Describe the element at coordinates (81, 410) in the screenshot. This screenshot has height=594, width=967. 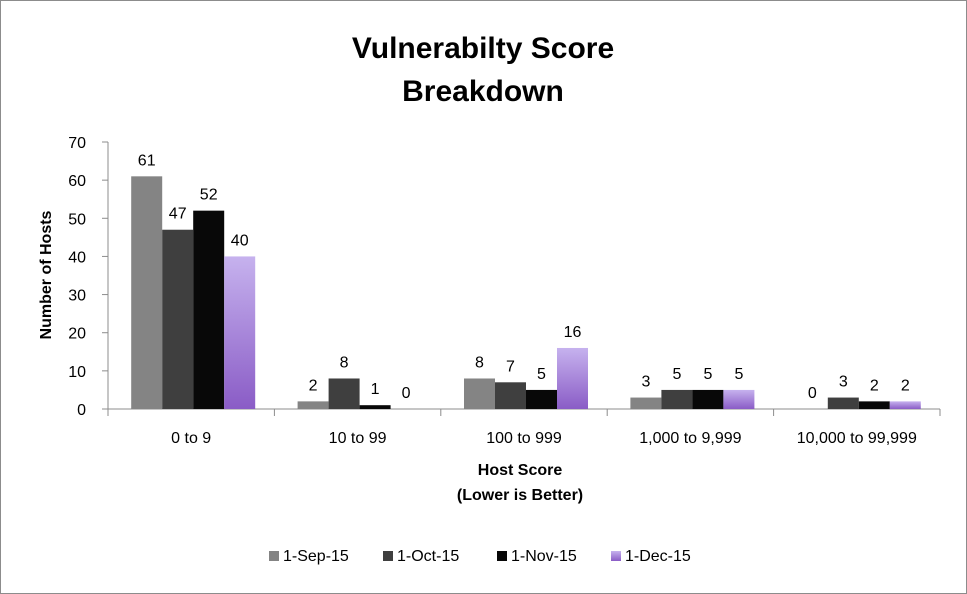
I see `y-tick-label: 0` at that location.